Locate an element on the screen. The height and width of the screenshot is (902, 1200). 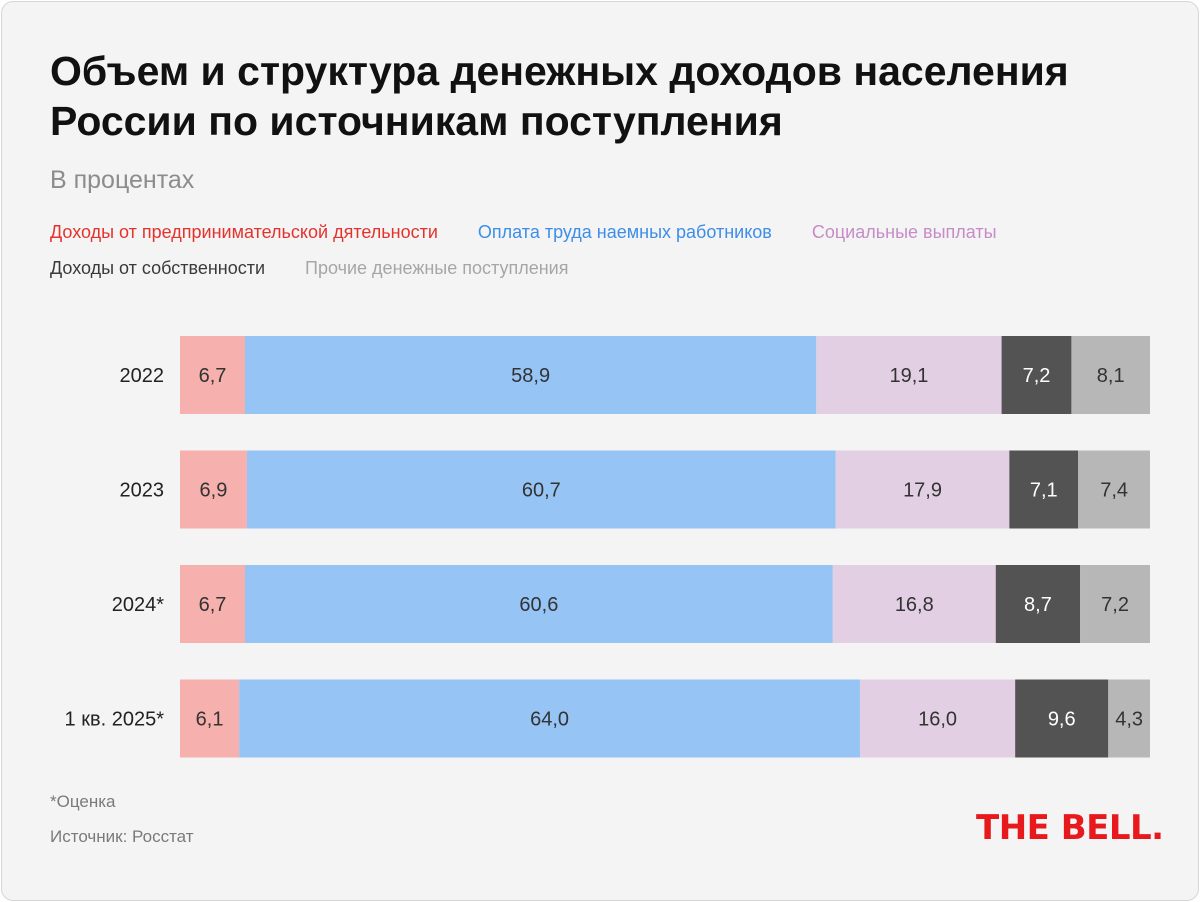
data-label: 9,6 is located at coordinates (1062, 720).